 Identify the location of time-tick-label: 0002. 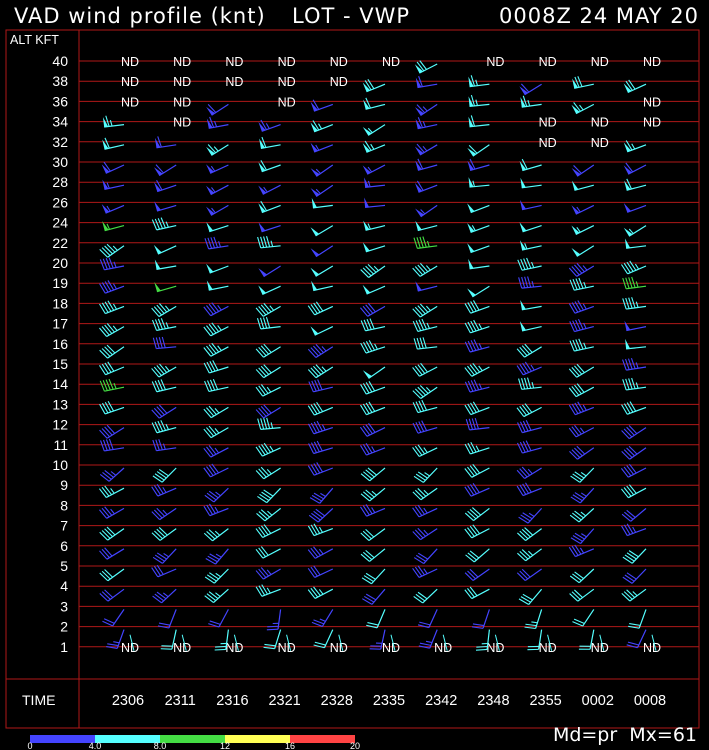
(598, 701).